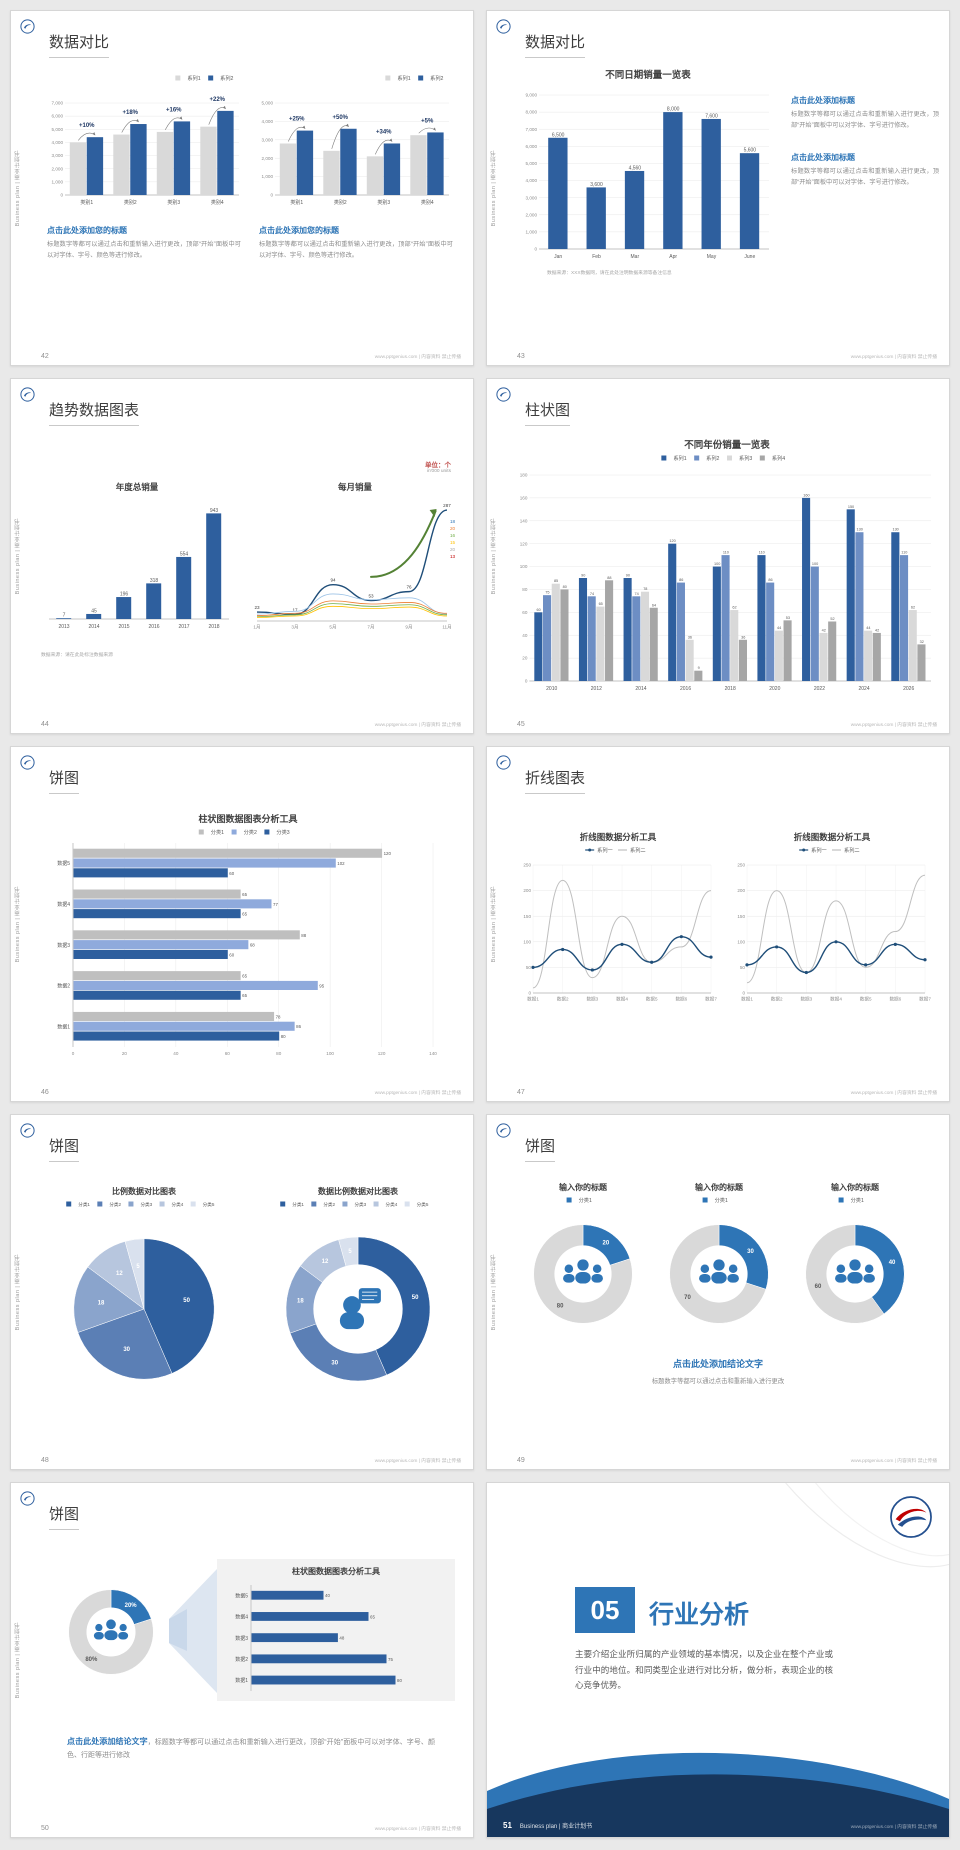 The image size is (960, 1850). I want to click on svg-text: Feb, so click(596, 257).